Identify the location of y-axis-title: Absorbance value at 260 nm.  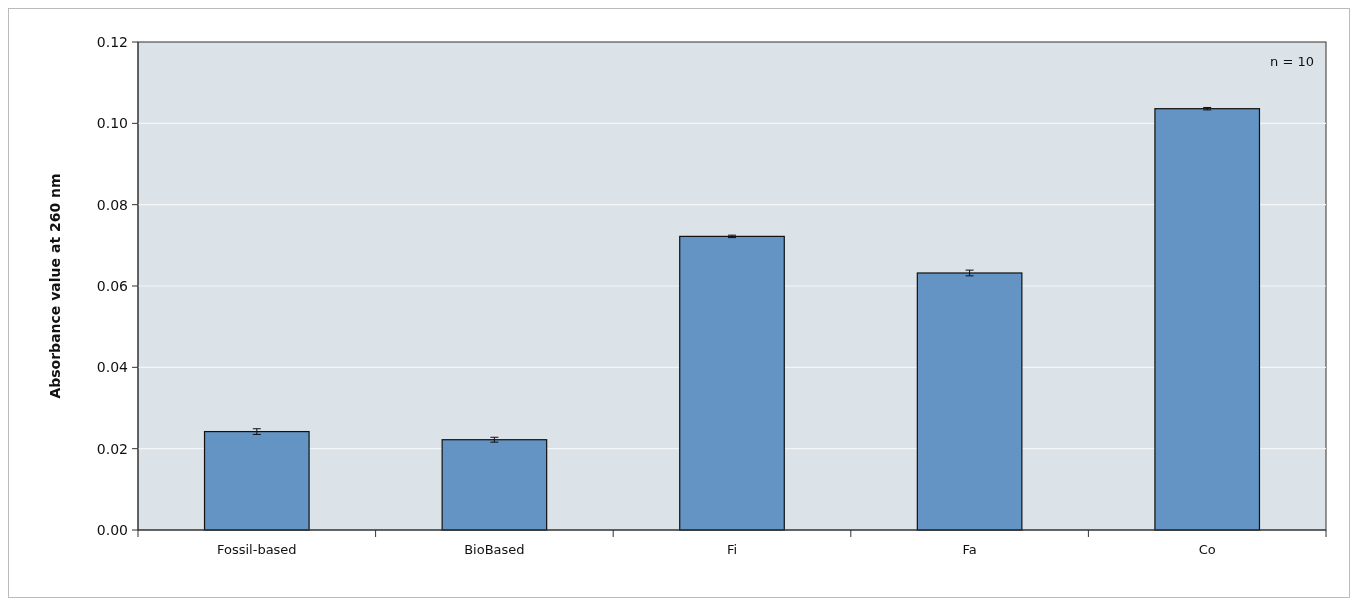
(55, 286).